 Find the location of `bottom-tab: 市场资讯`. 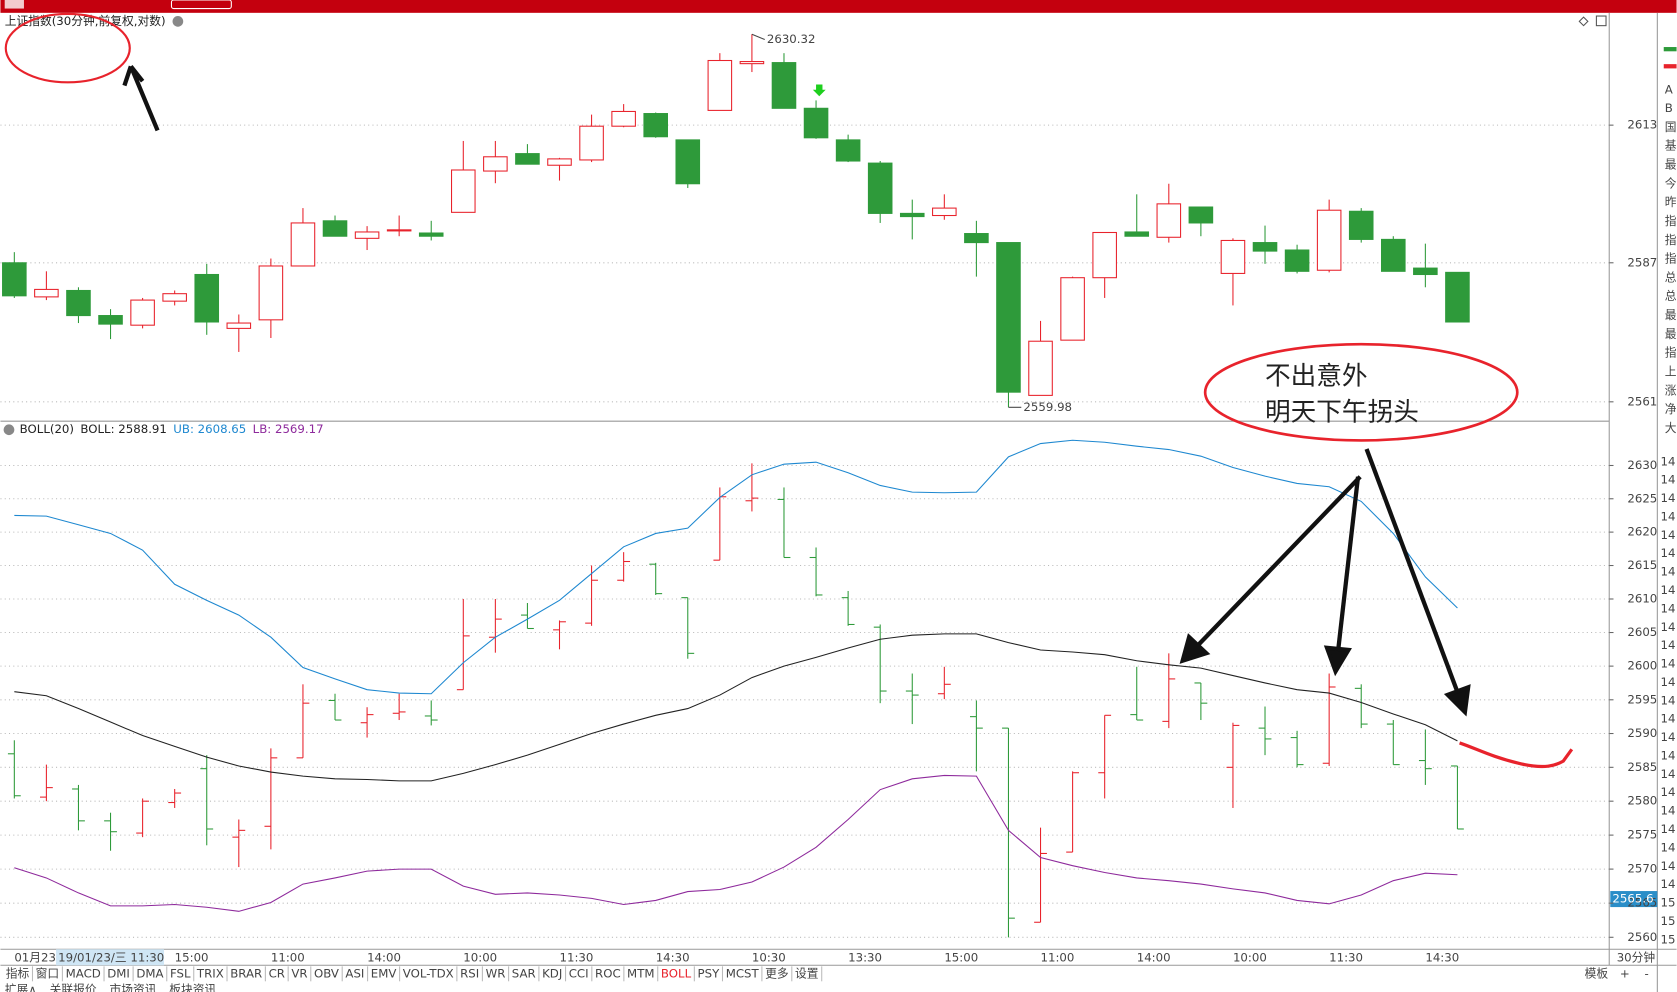

bottom-tab: 市场资讯 is located at coordinates (132, 987).